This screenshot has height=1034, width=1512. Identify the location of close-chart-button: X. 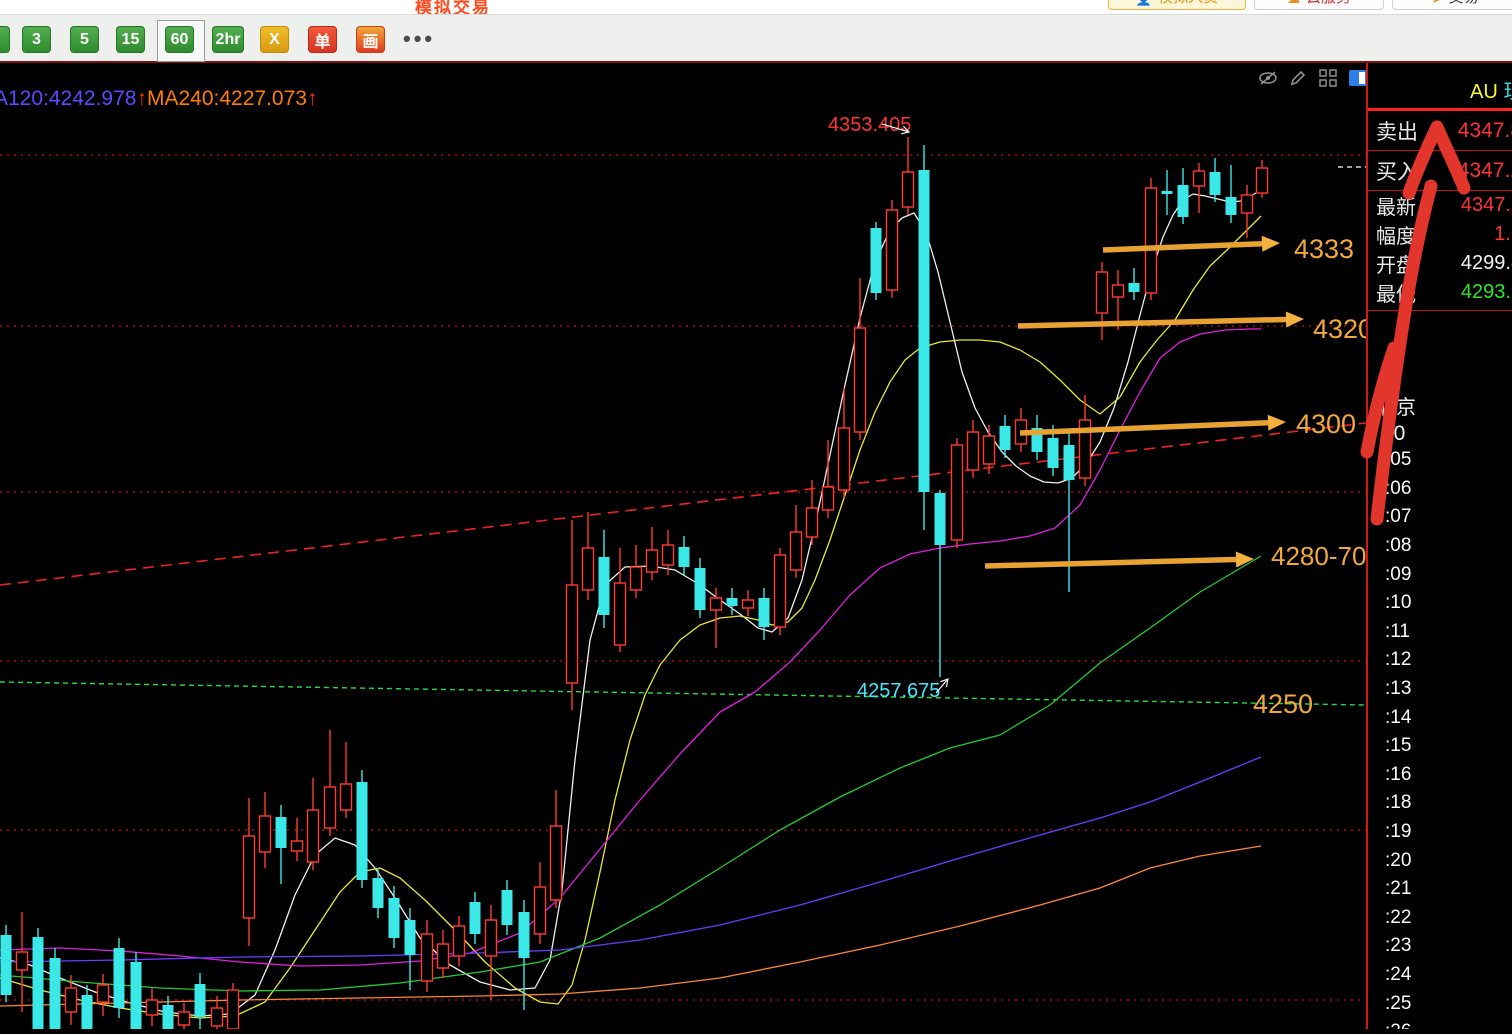
(274, 39).